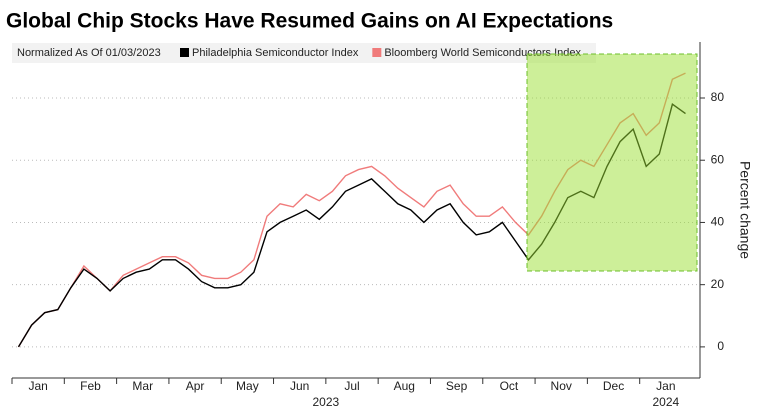 This screenshot has height=411, width=760. Describe the element at coordinates (142, 386) in the screenshot. I see `x-tick-label: Mar` at that location.